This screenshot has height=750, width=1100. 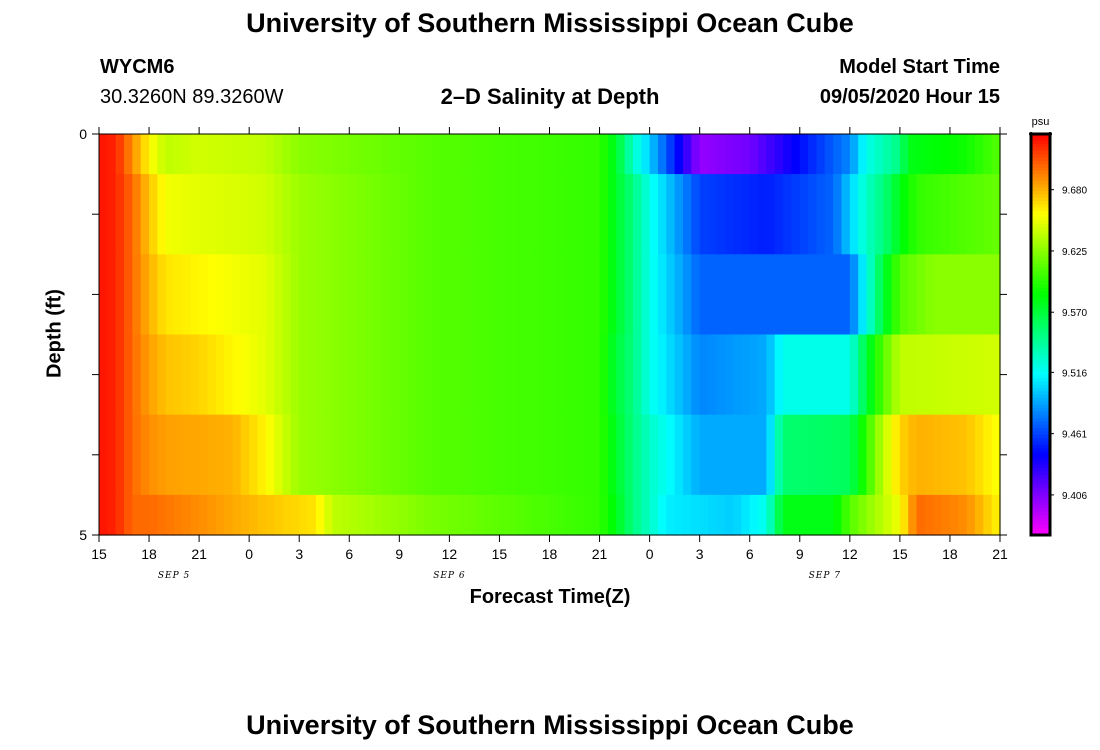 I want to click on x-tick-label: 9, so click(x=399, y=554).